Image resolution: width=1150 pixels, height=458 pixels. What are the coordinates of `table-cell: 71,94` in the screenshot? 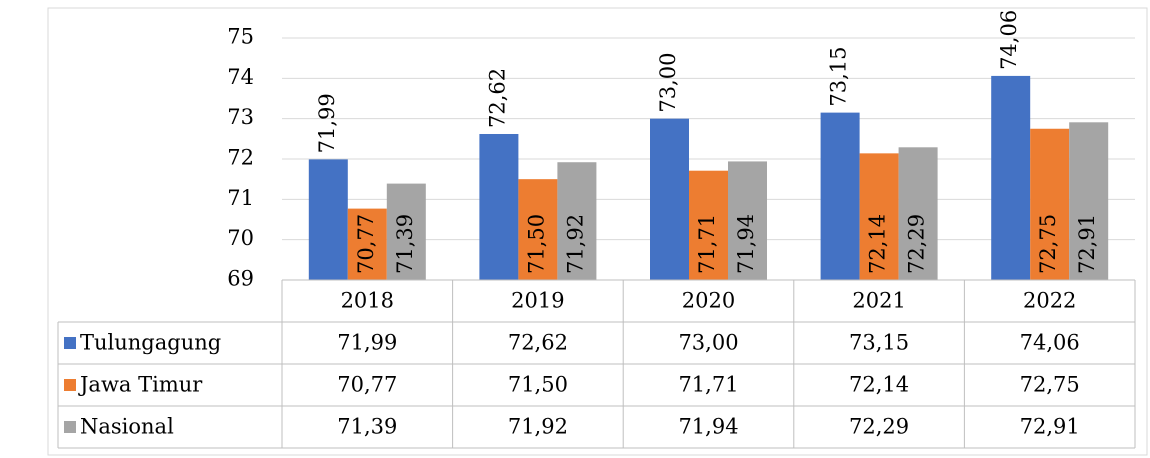 It's located at (708, 427).